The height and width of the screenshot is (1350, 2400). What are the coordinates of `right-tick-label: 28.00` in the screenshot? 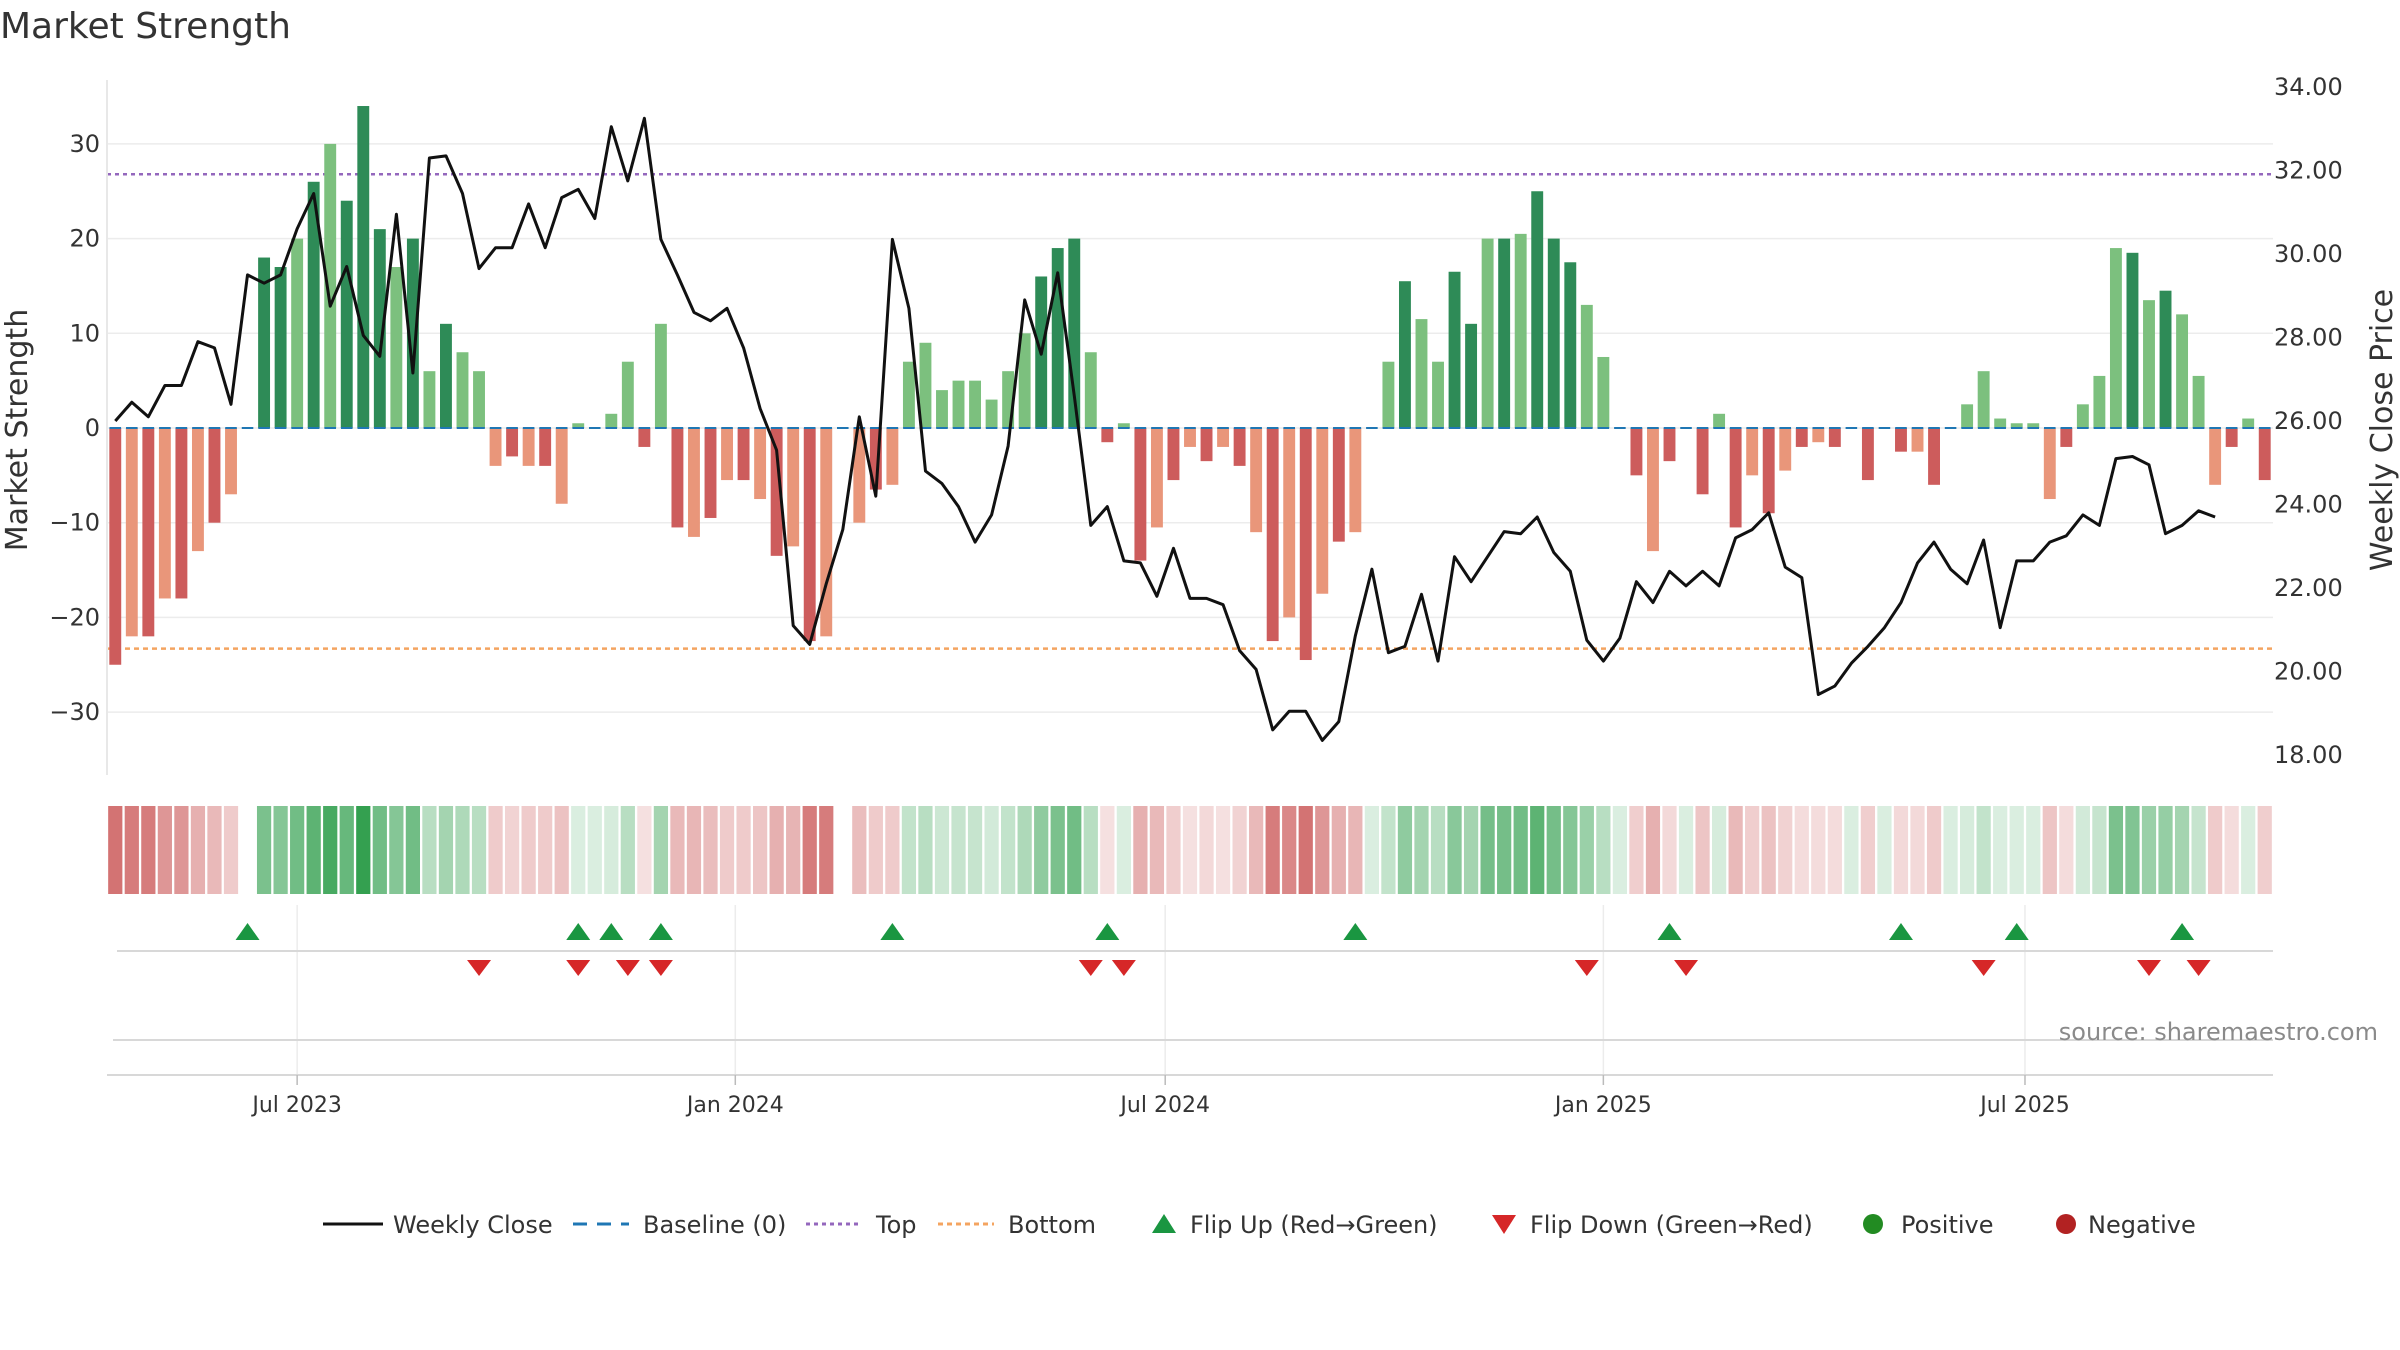 It's located at (2308, 338).